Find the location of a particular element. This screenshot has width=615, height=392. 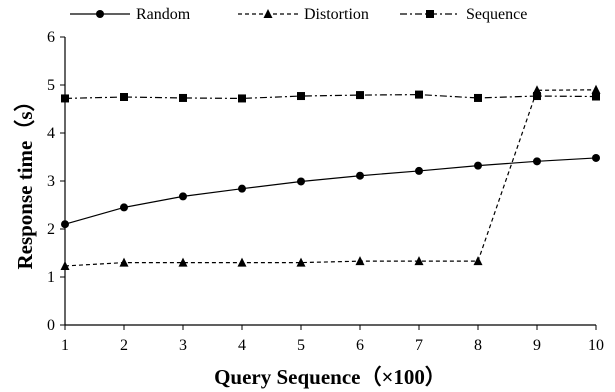

y-axis-title: Response time（s） is located at coordinates (25, 179).